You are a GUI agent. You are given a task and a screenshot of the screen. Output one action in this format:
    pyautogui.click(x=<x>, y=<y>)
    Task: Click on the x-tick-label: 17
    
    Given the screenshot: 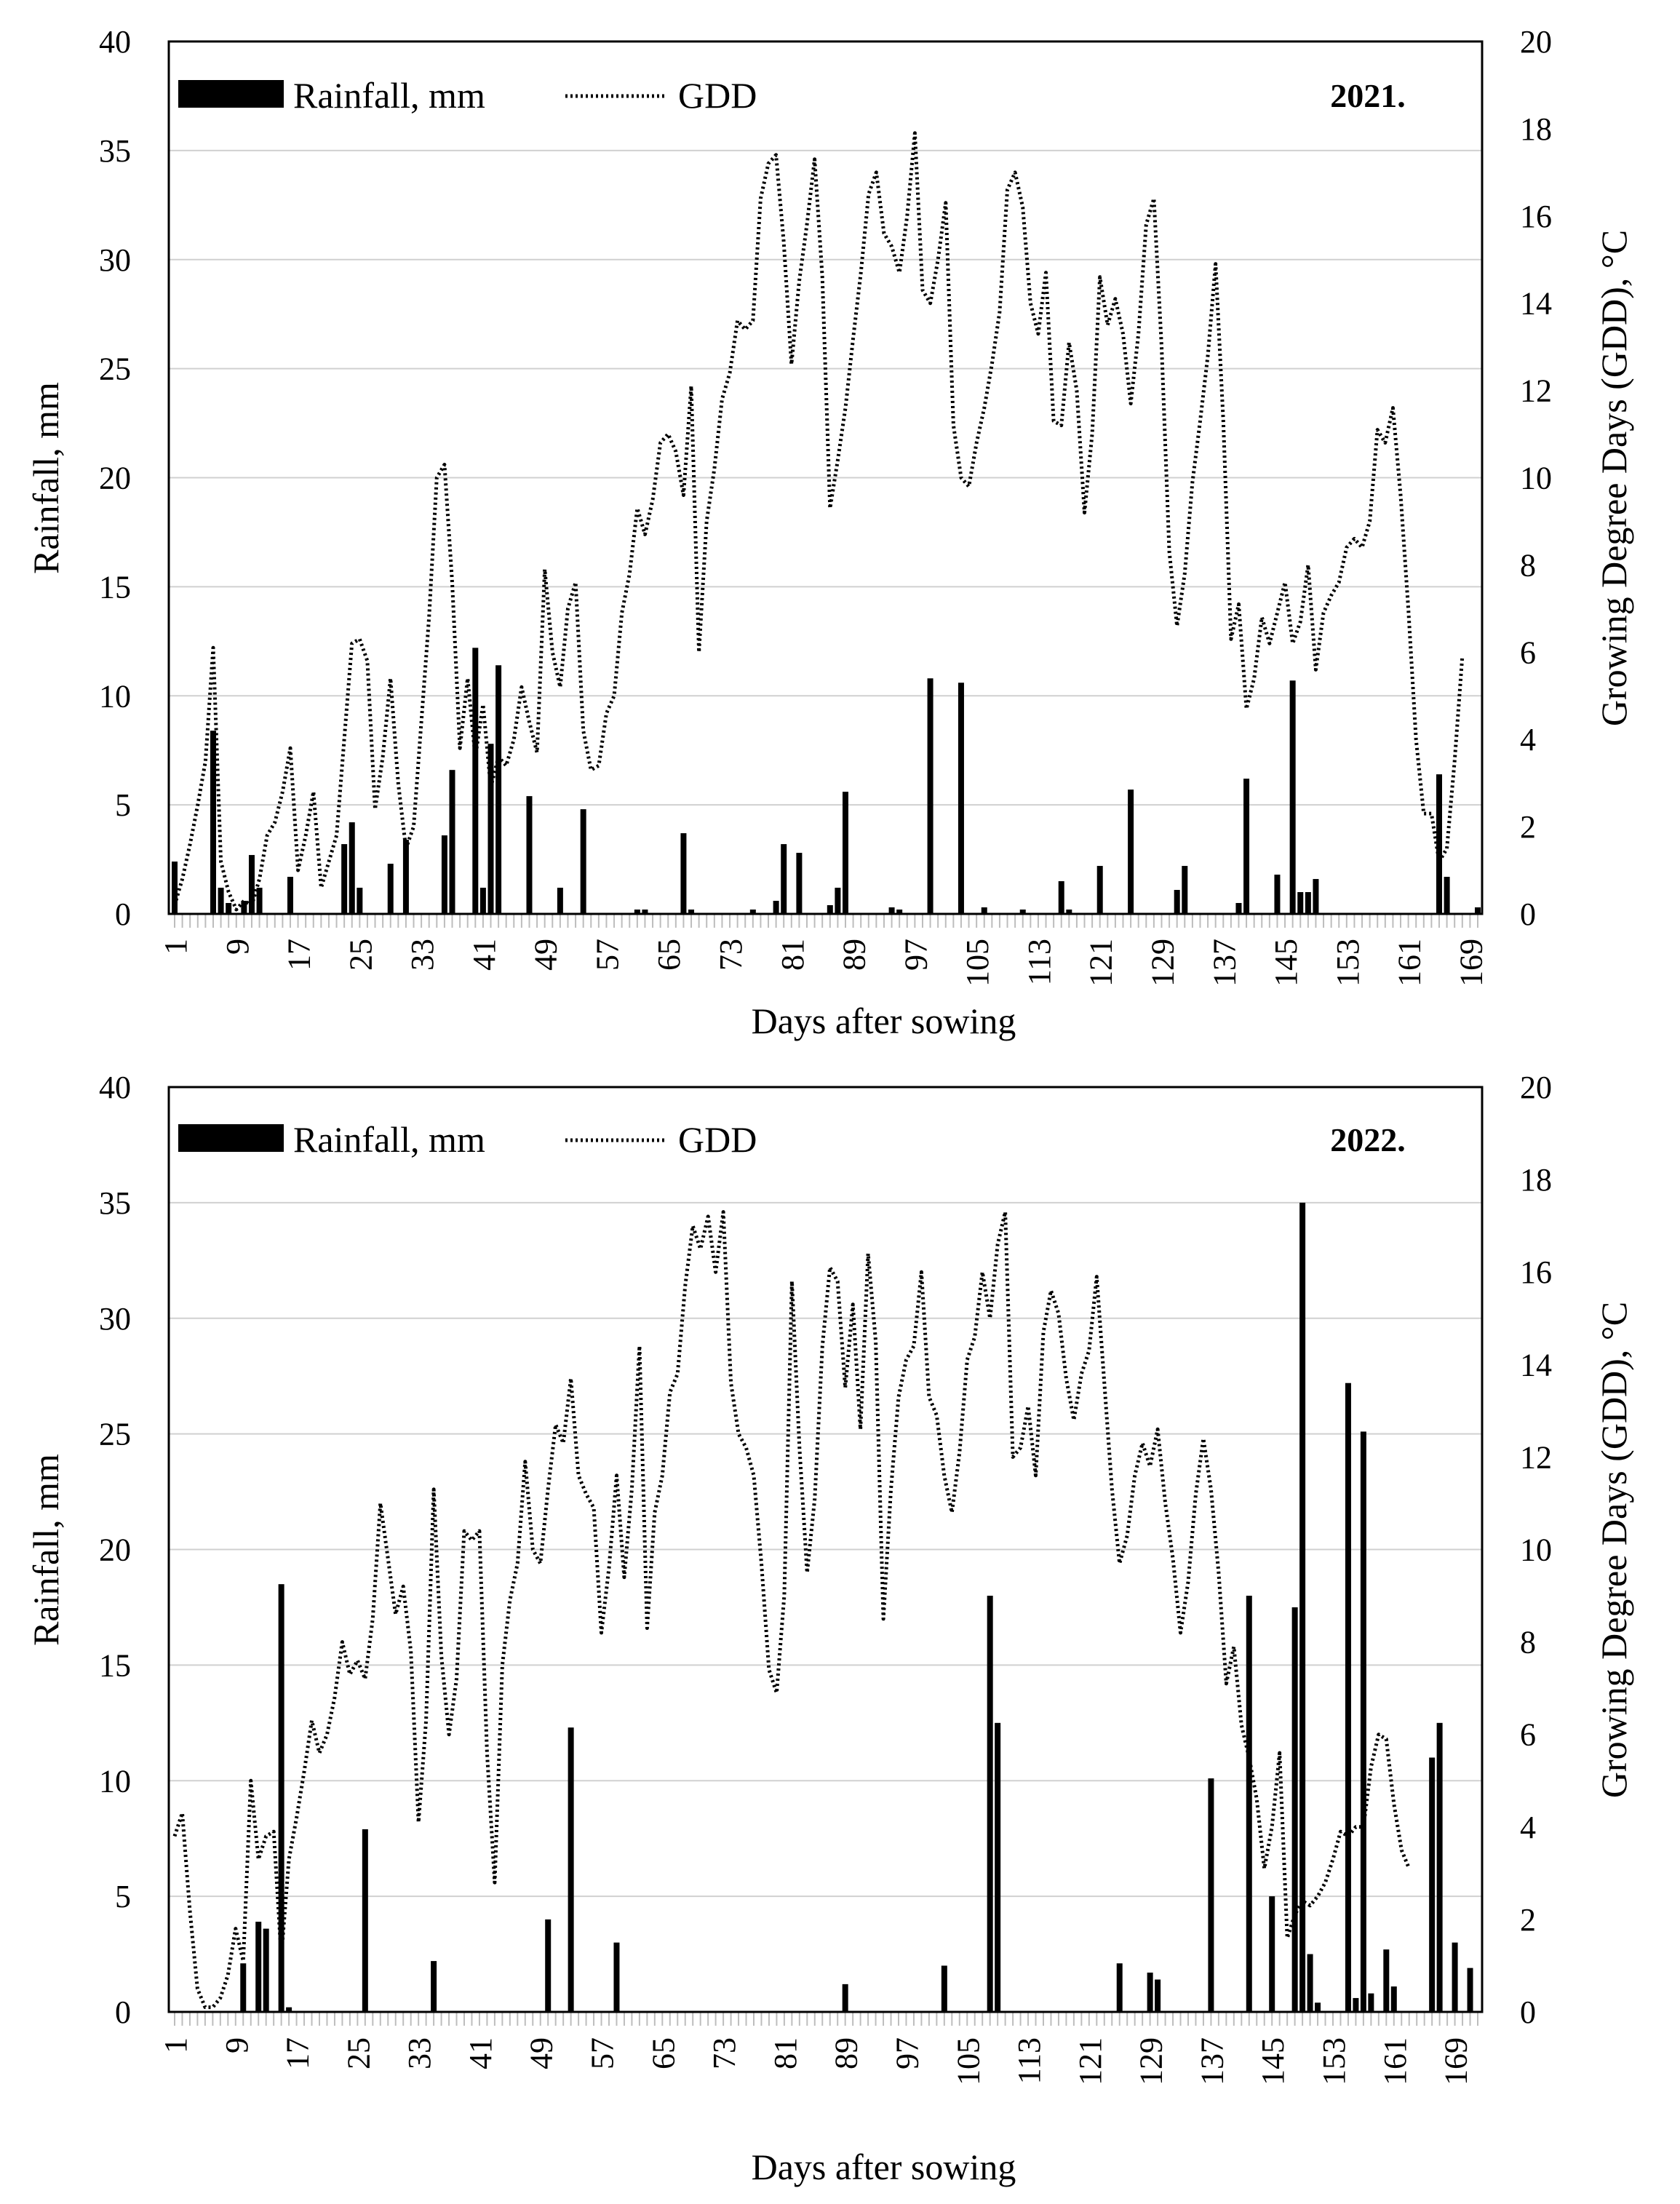 What is the action you would take?
    pyautogui.click(x=298, y=2053)
    